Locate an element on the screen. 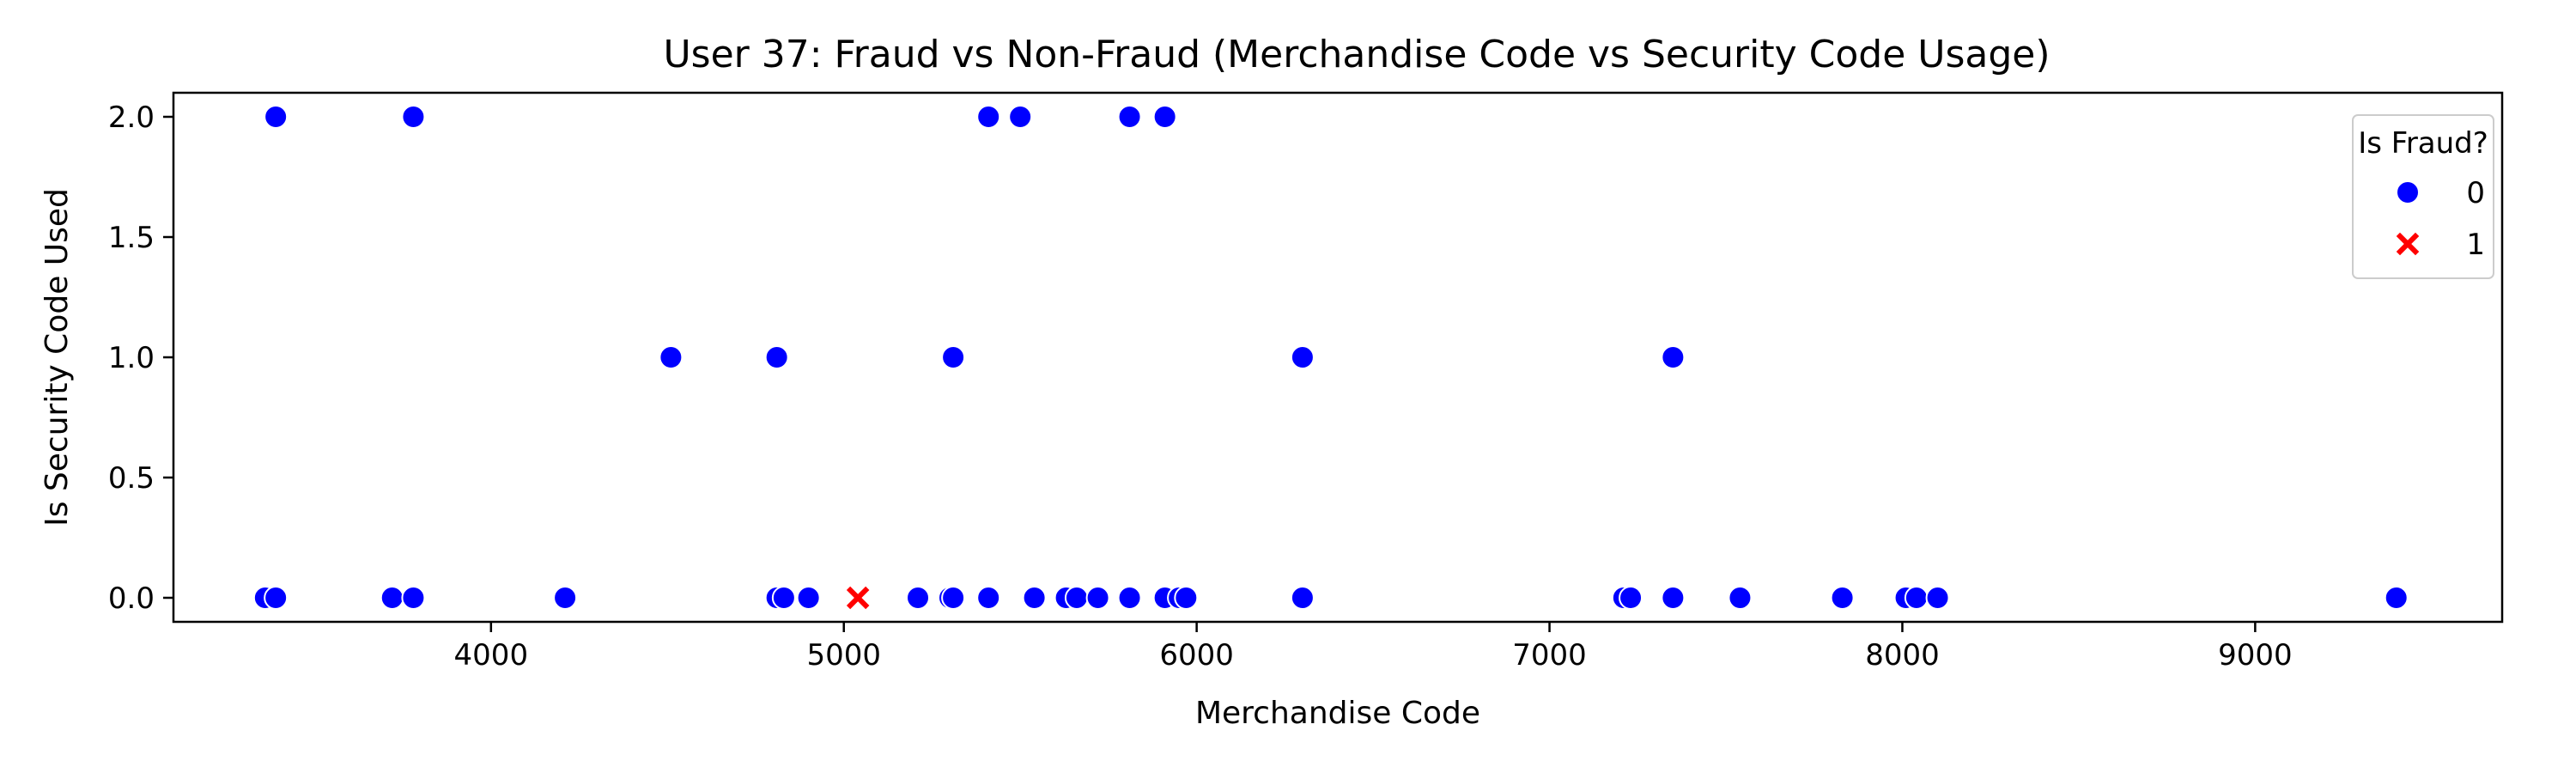  legend: Is Fraud? 0 1 is located at coordinates (2423, 196).